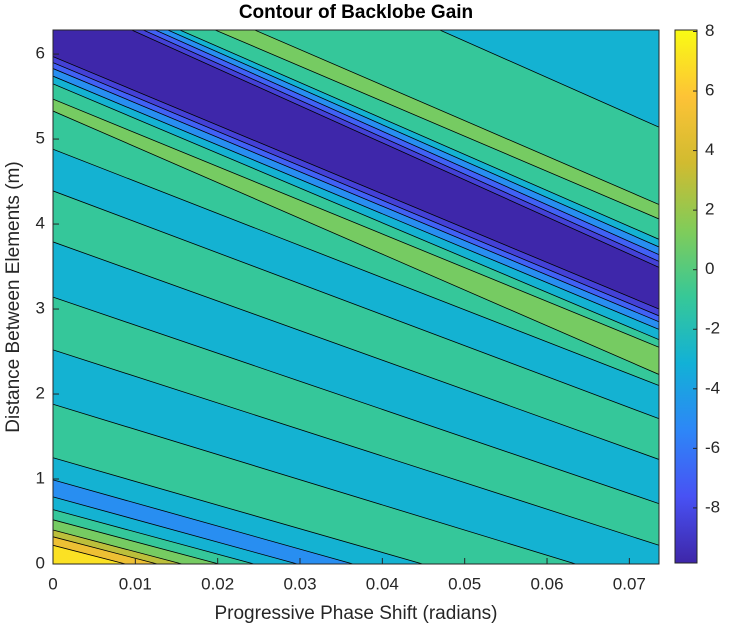  I want to click on y-tick-label: 0, so click(40, 562).